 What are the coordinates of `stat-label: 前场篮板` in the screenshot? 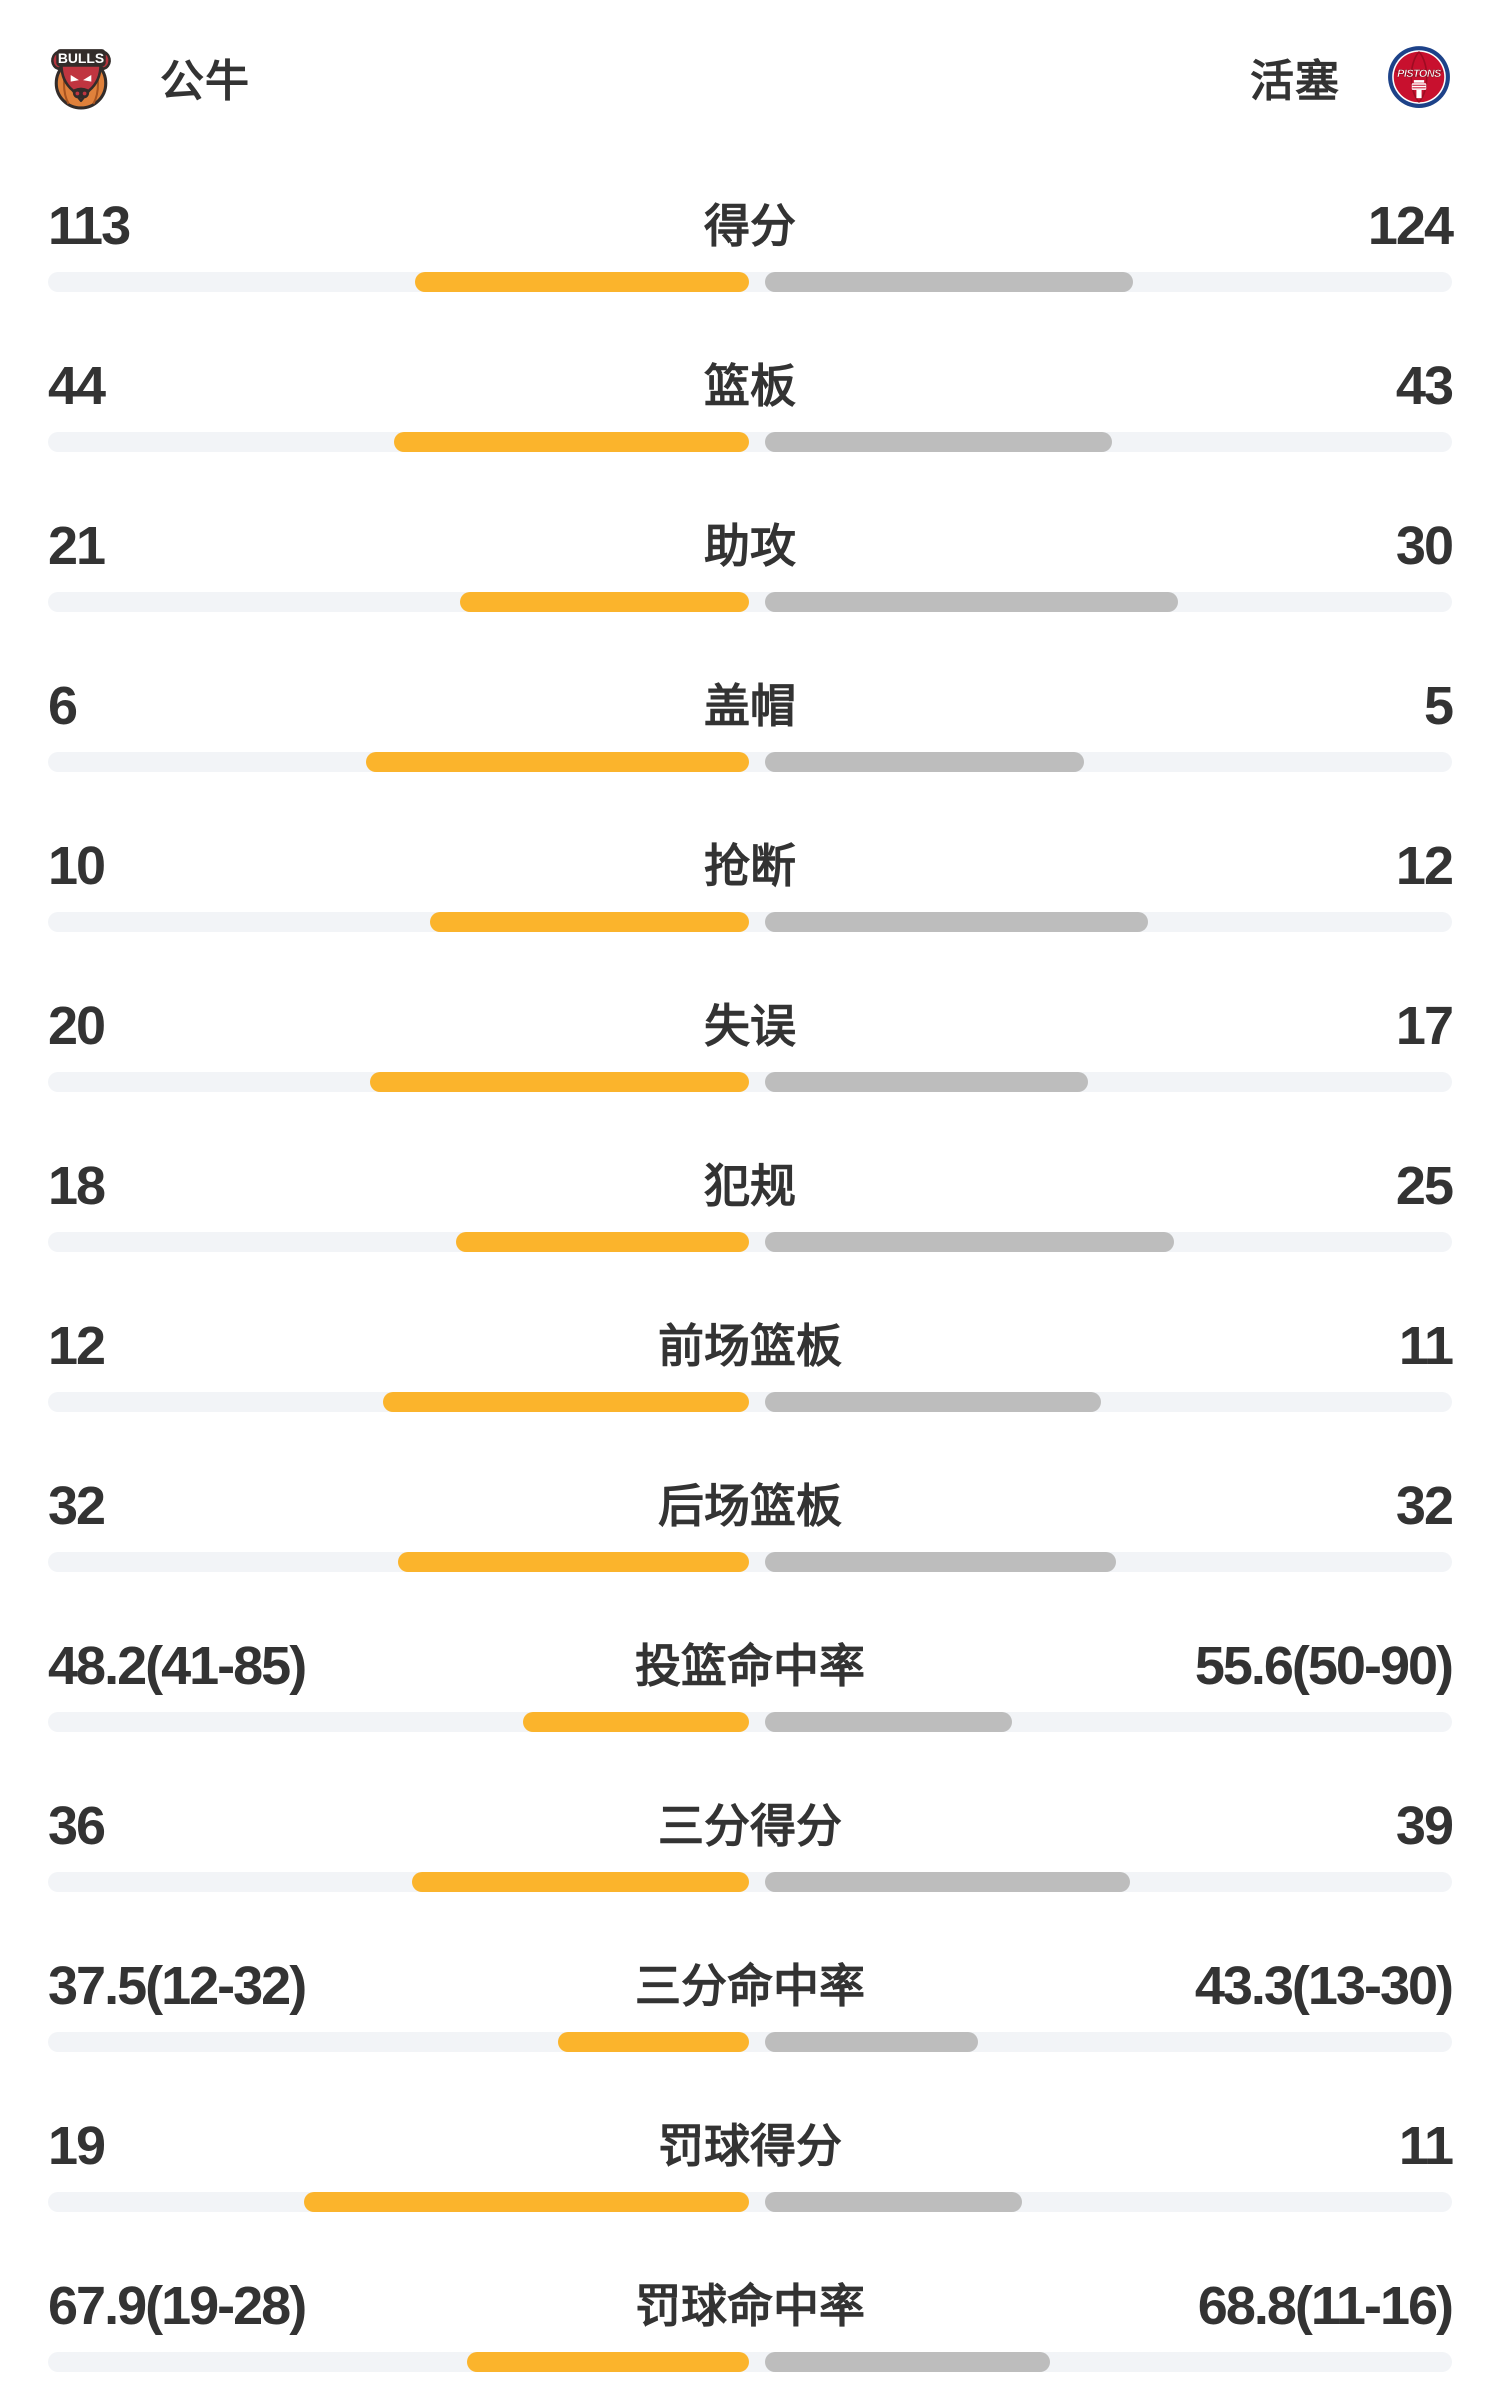 It's located at (750, 1346).